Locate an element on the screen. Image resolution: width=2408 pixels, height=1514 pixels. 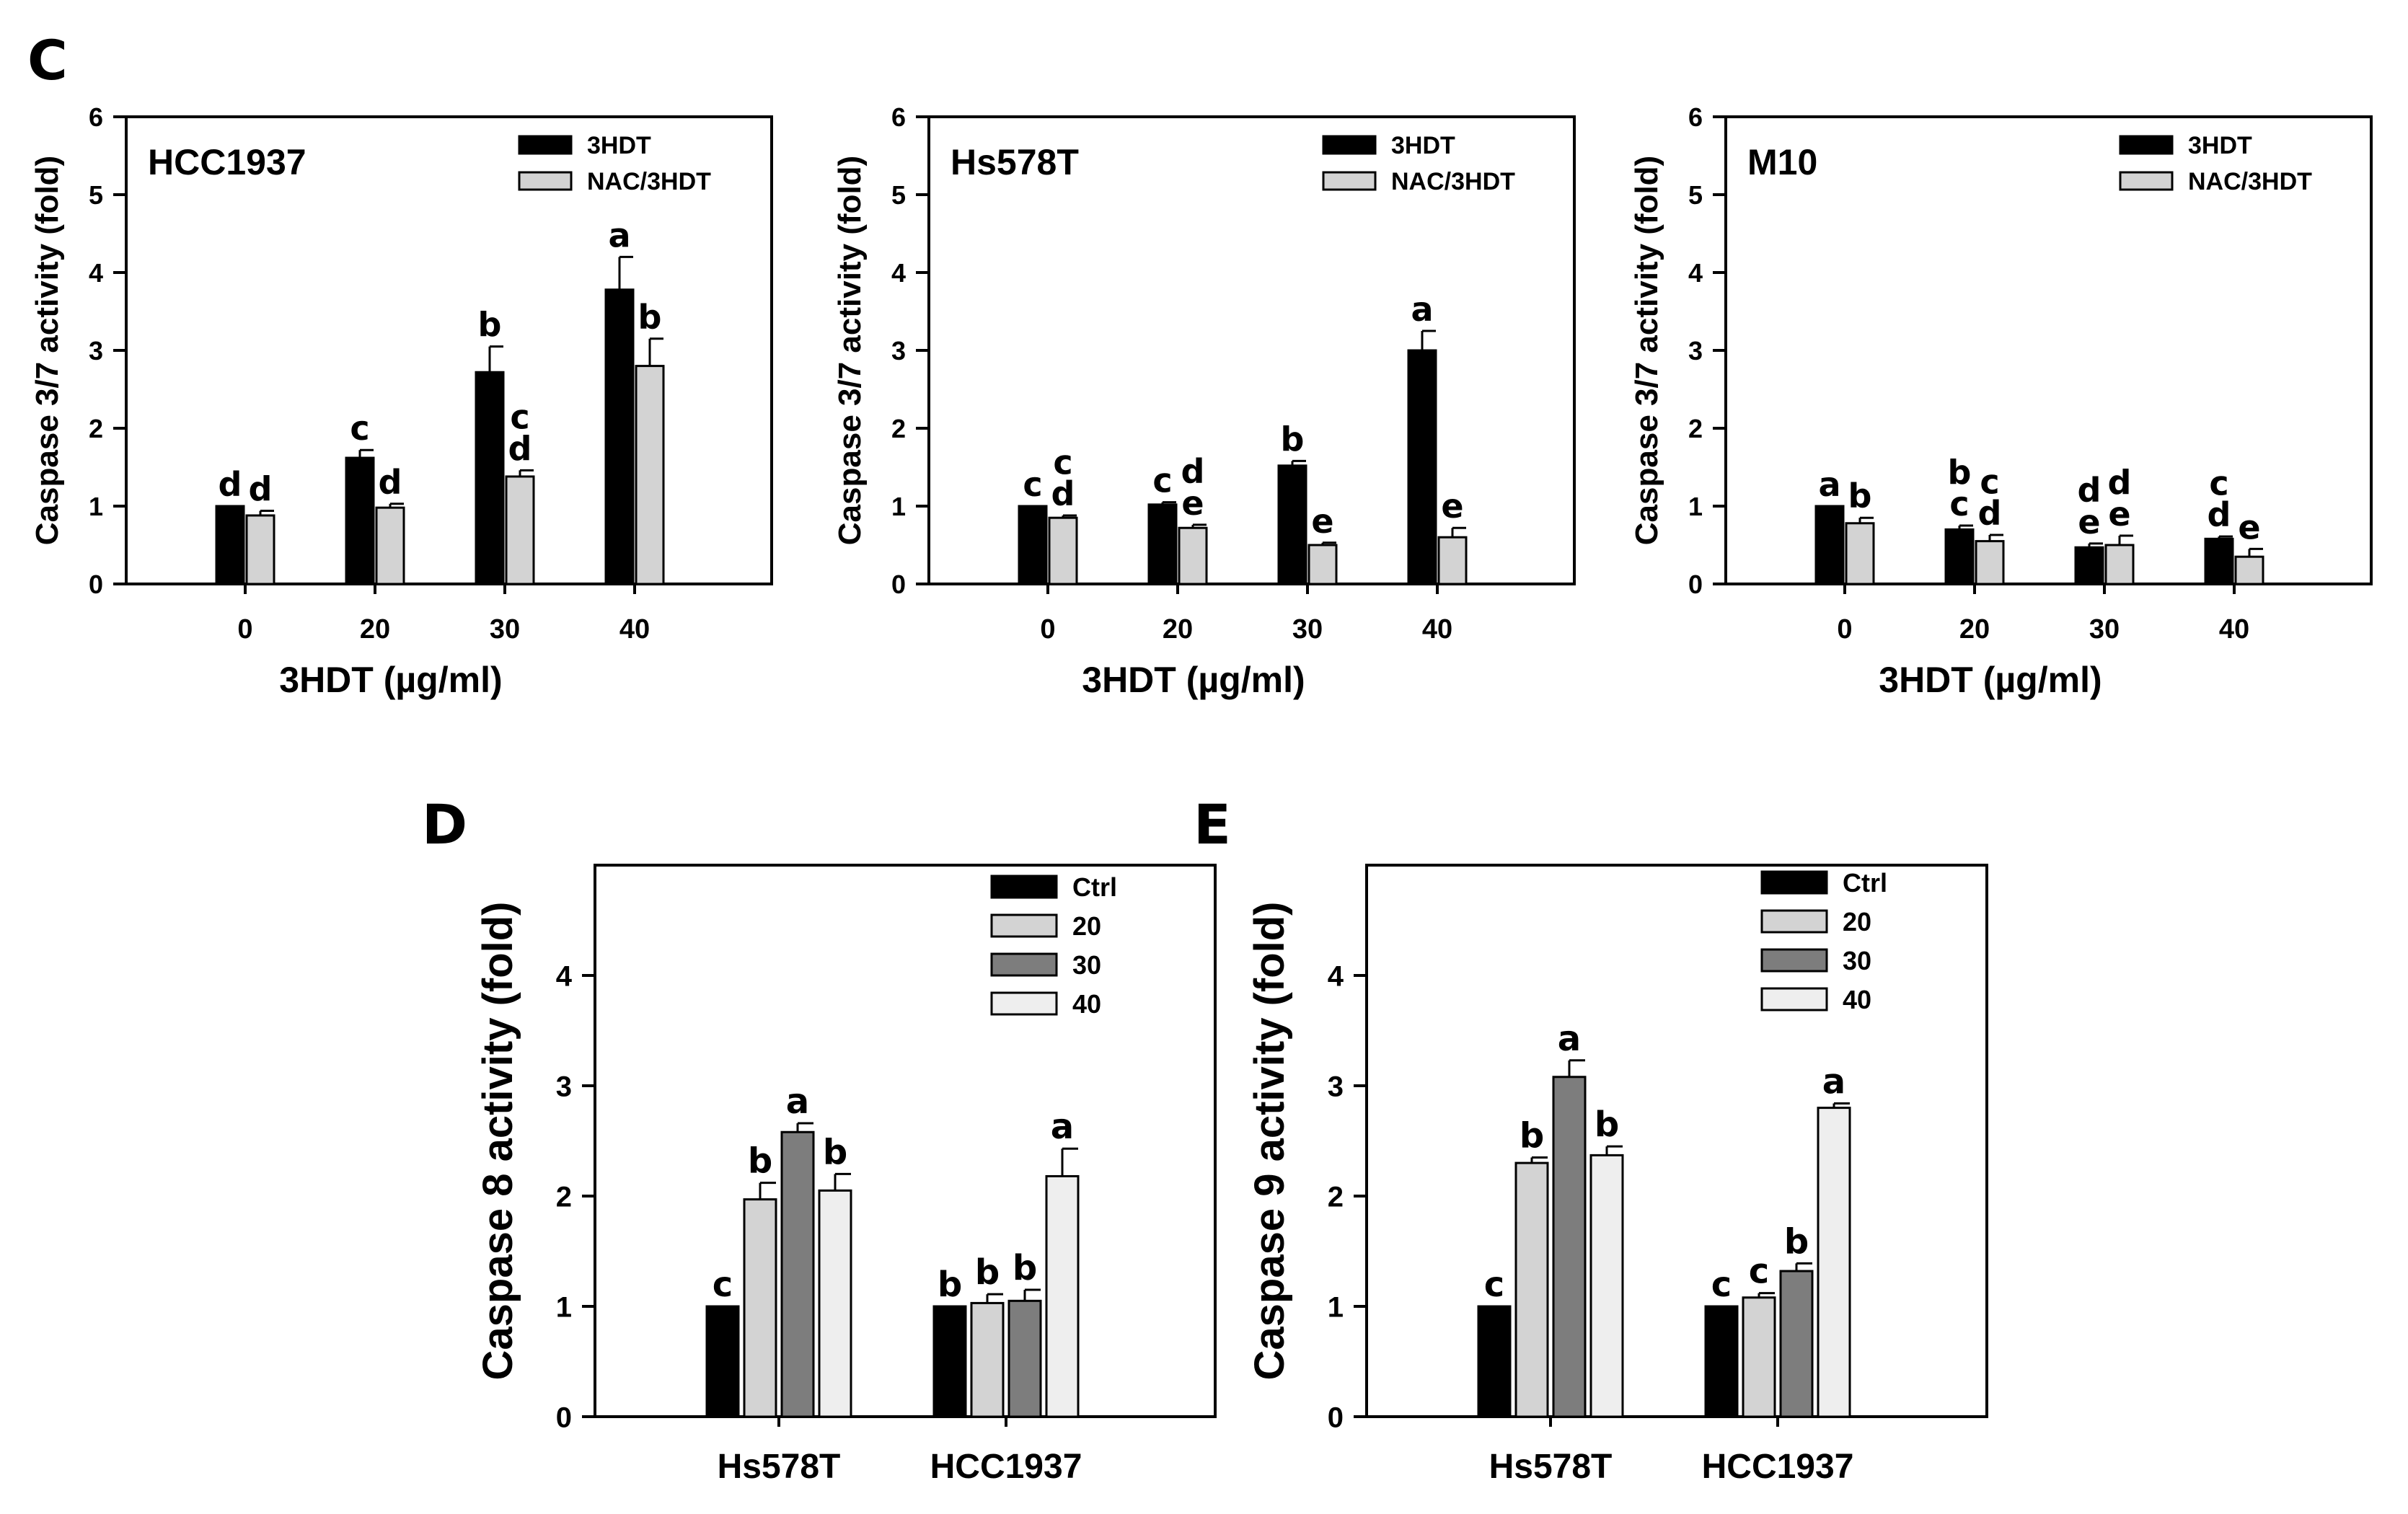
x-tick-label: 40 is located at coordinates (2234, 629).